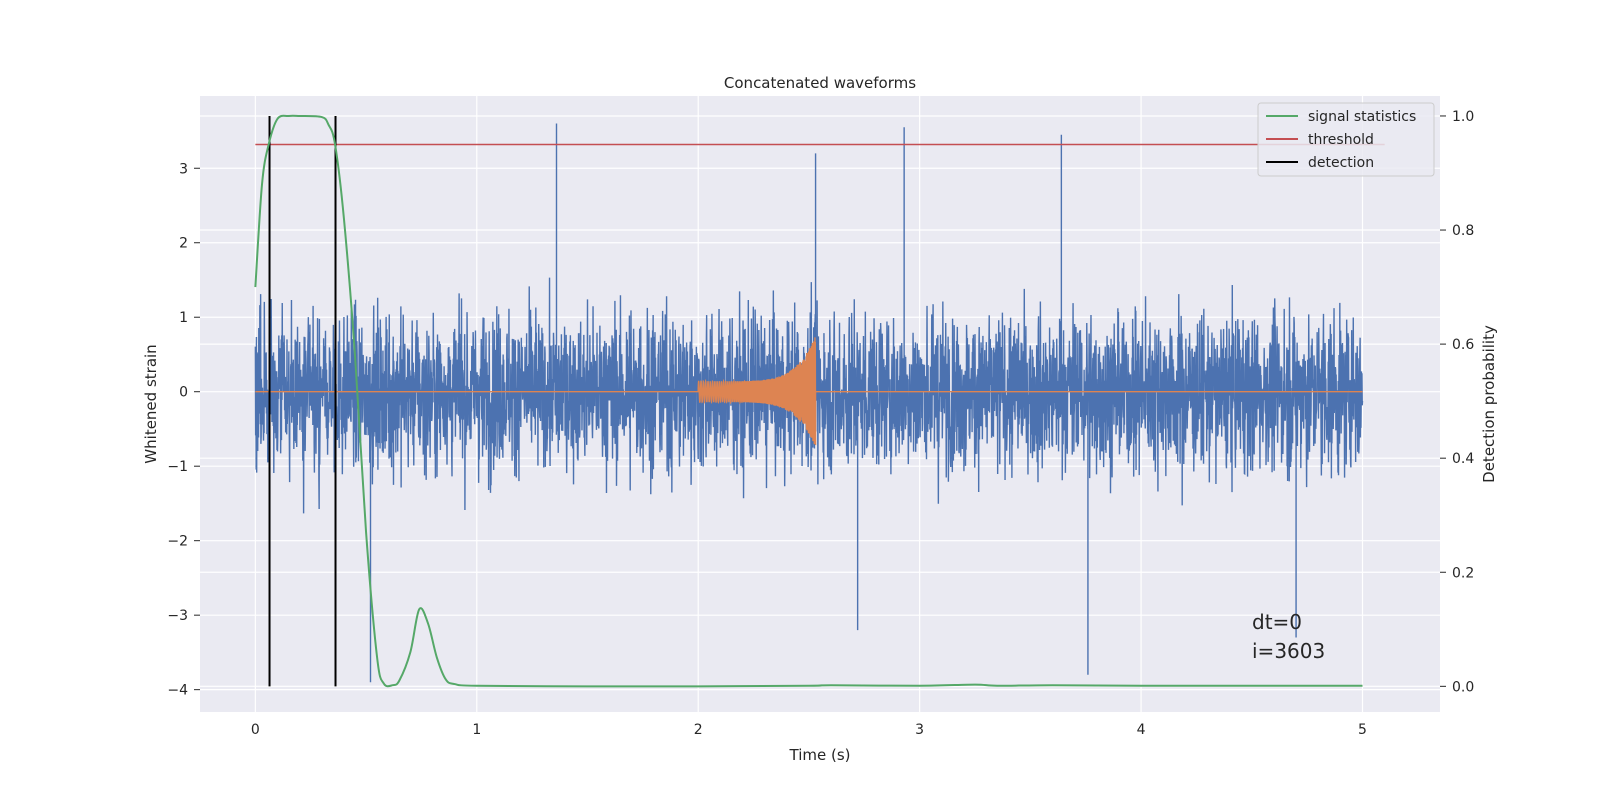 The image size is (1600, 800). I want to click on y-tick-label: −3, so click(177, 616).